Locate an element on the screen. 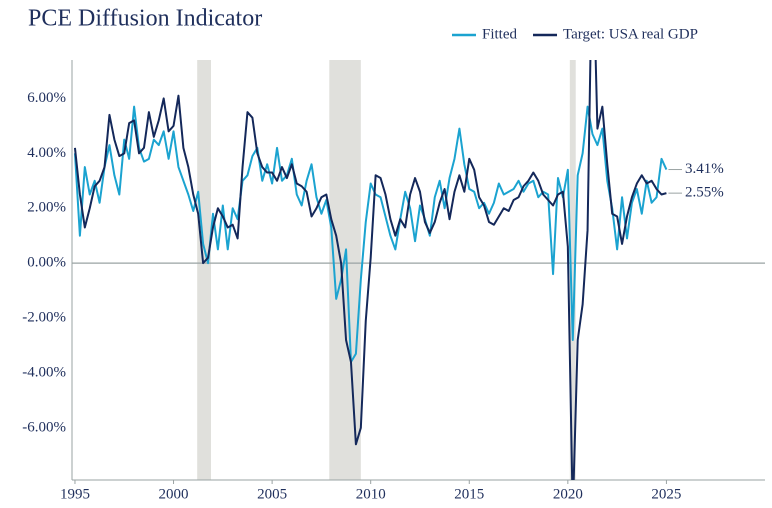  y-tick-label: 2.00% is located at coordinates (46, 208).